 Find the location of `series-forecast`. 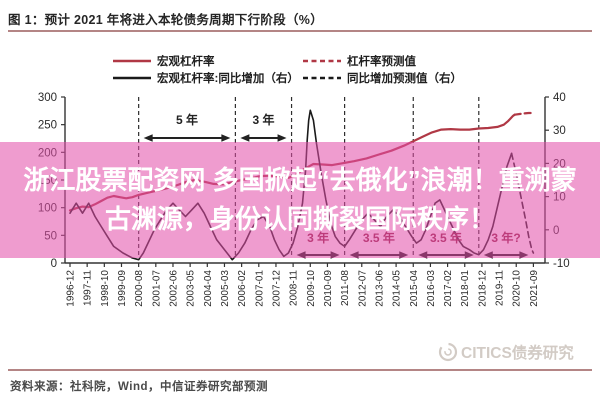

series-forecast is located at coordinates (524, 113).